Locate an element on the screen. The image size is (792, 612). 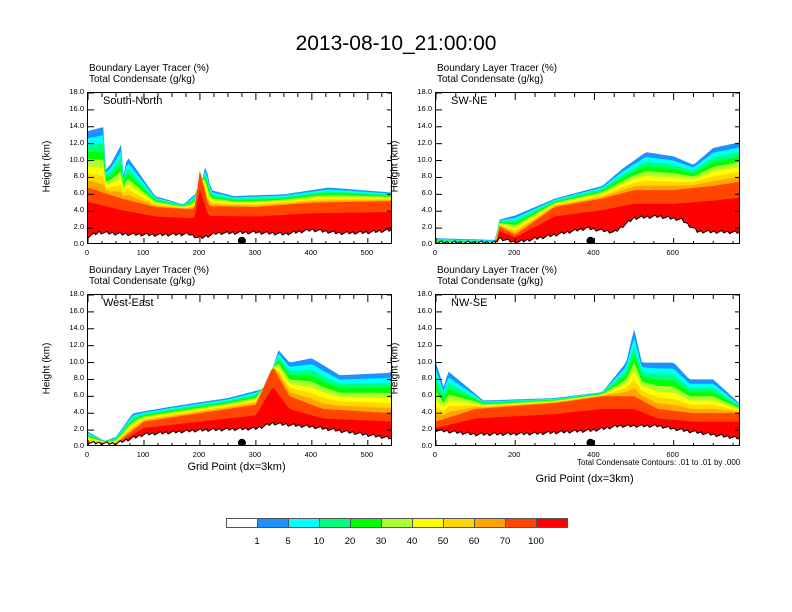
plot-frame-west-east is located at coordinates (239, 370).